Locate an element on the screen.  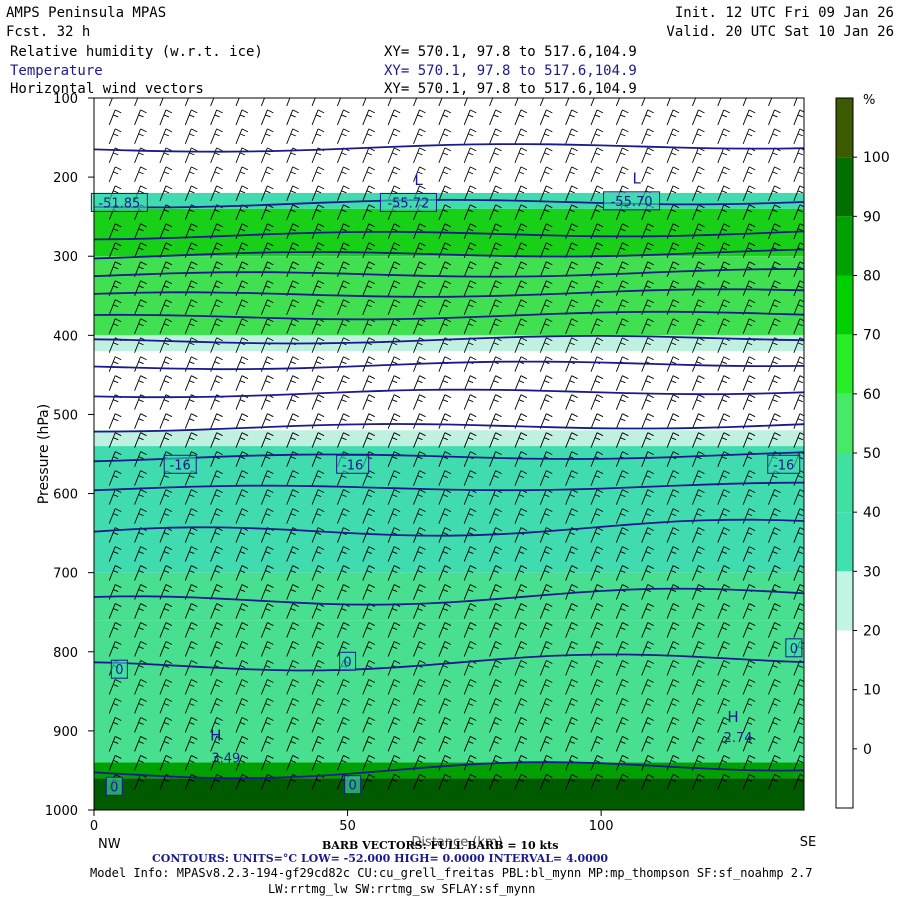
colorbar-label-1: 90 is located at coordinates (872, 217).